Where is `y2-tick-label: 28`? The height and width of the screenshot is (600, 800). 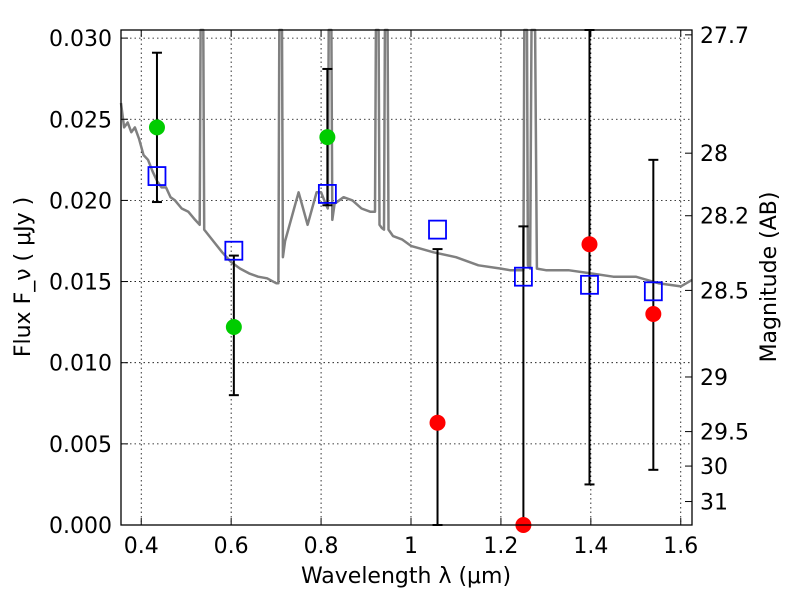
y2-tick-label: 28 is located at coordinates (714, 154).